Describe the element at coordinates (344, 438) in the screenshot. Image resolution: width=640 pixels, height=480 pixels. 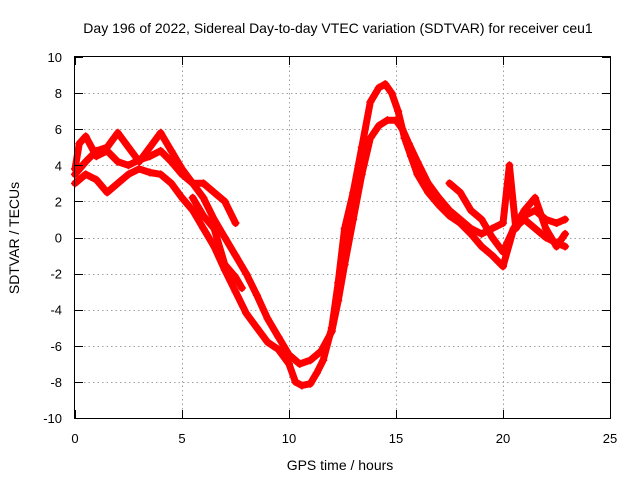
I see `x-tick-labels: 0 5 10 15 20 25` at that location.